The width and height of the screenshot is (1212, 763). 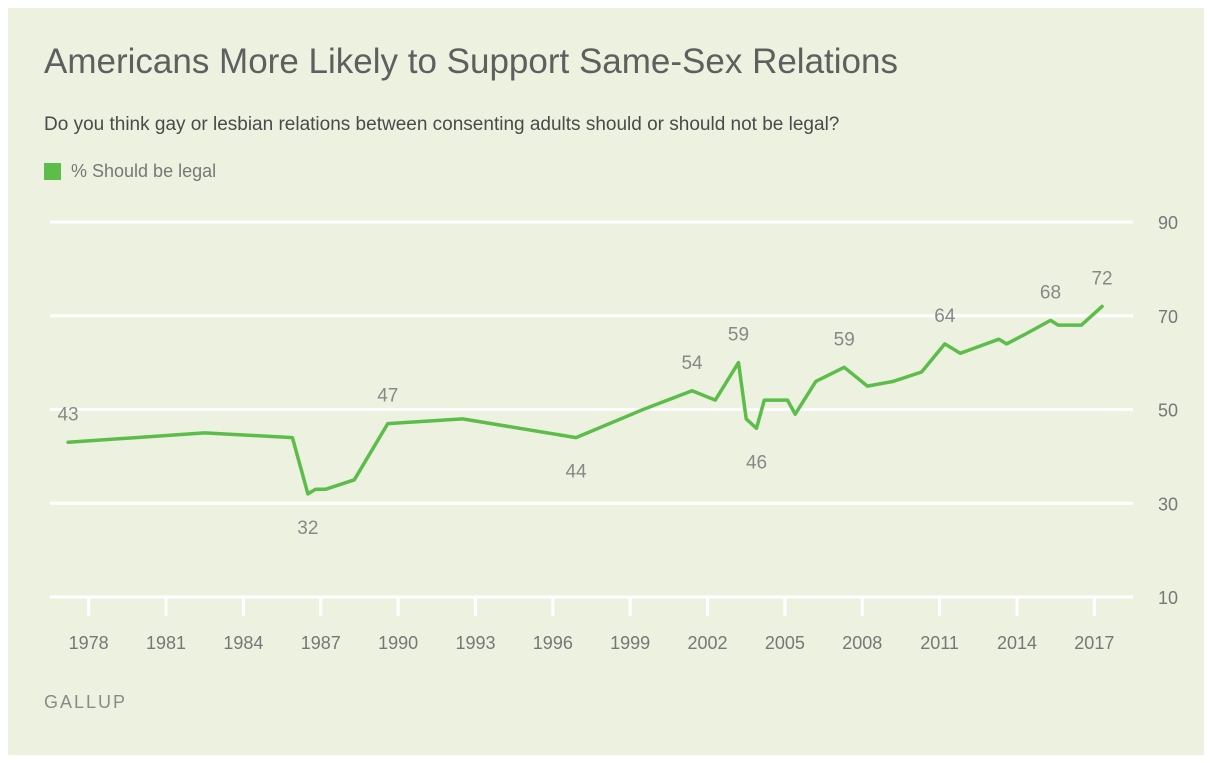 I want to click on data-label: 54, so click(x=692, y=363).